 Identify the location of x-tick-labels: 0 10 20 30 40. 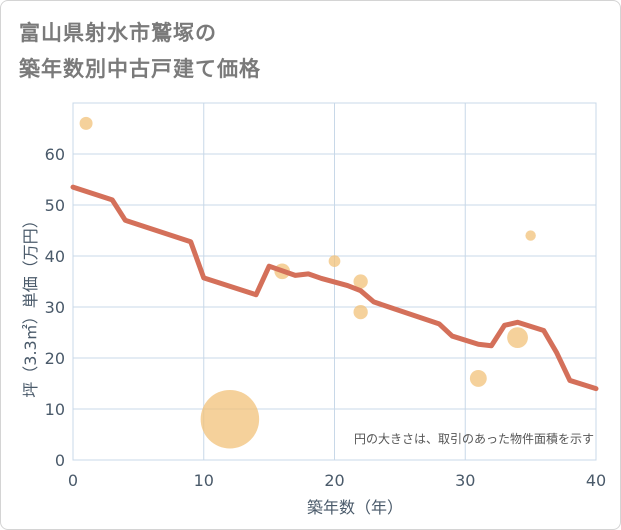
(337, 480).